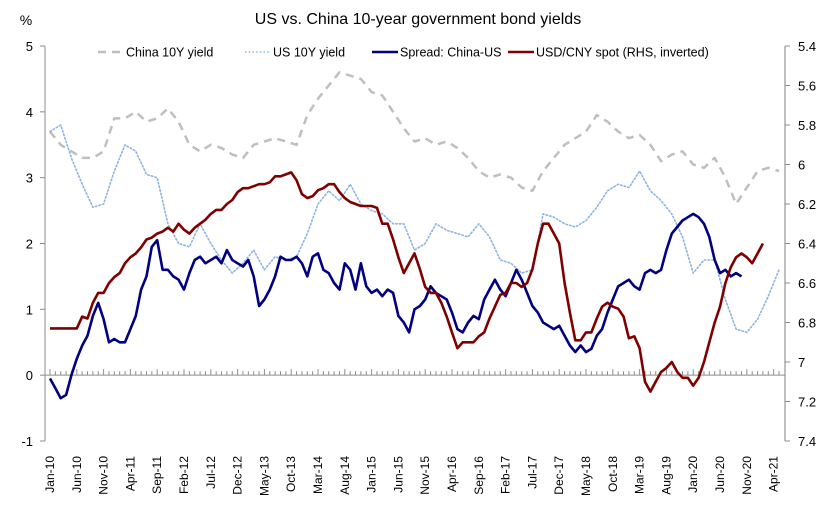 The width and height of the screenshot is (836, 506). I want to click on x-axis-tick-label: Jan-10, so click(50, 474).